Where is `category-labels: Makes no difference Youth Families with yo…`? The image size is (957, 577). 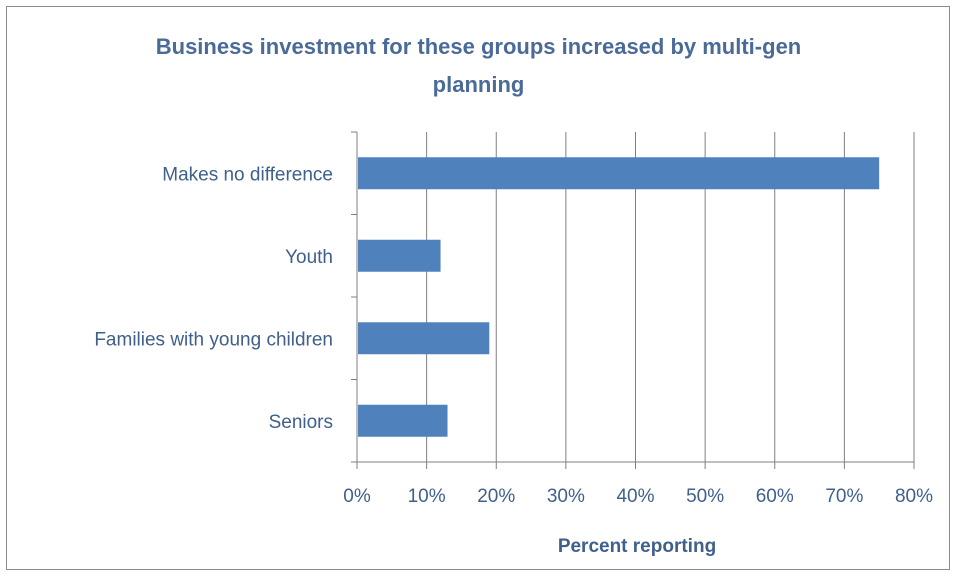 category-labels: Makes no difference Youth Families with yo… is located at coordinates (213, 298).